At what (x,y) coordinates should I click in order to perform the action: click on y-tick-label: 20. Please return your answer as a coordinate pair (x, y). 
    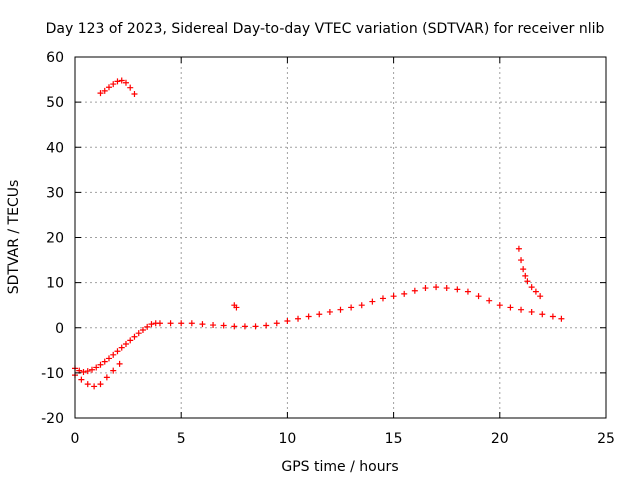
    Looking at the image, I should click on (55, 239).